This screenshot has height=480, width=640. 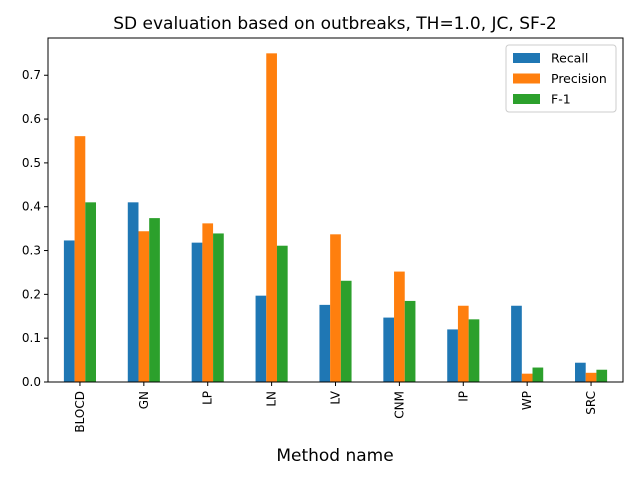 I want to click on y-axis: 0.0 0.1 0.2 0.3 0.4 0.5 0.6 0.7, so click(x=35, y=228).